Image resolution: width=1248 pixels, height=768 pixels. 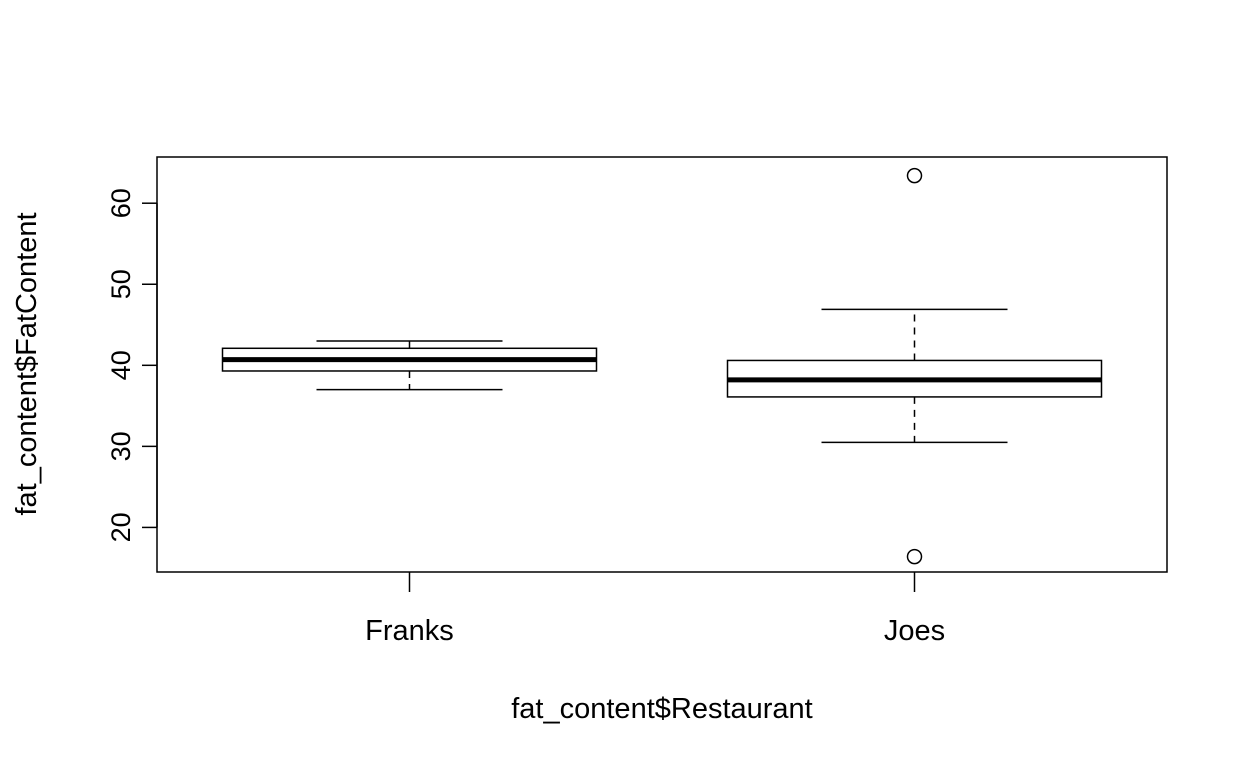 What do you see at coordinates (914, 631) in the screenshot?
I see `x-tick-label: Joes` at bounding box center [914, 631].